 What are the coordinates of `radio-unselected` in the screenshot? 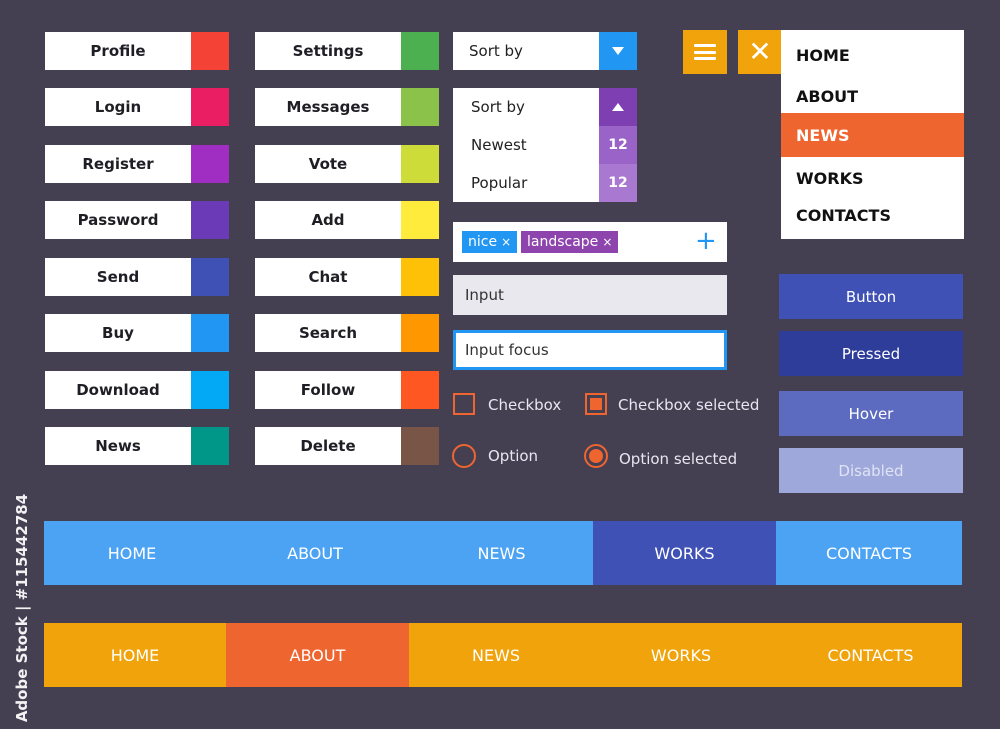 It's located at (464, 456).